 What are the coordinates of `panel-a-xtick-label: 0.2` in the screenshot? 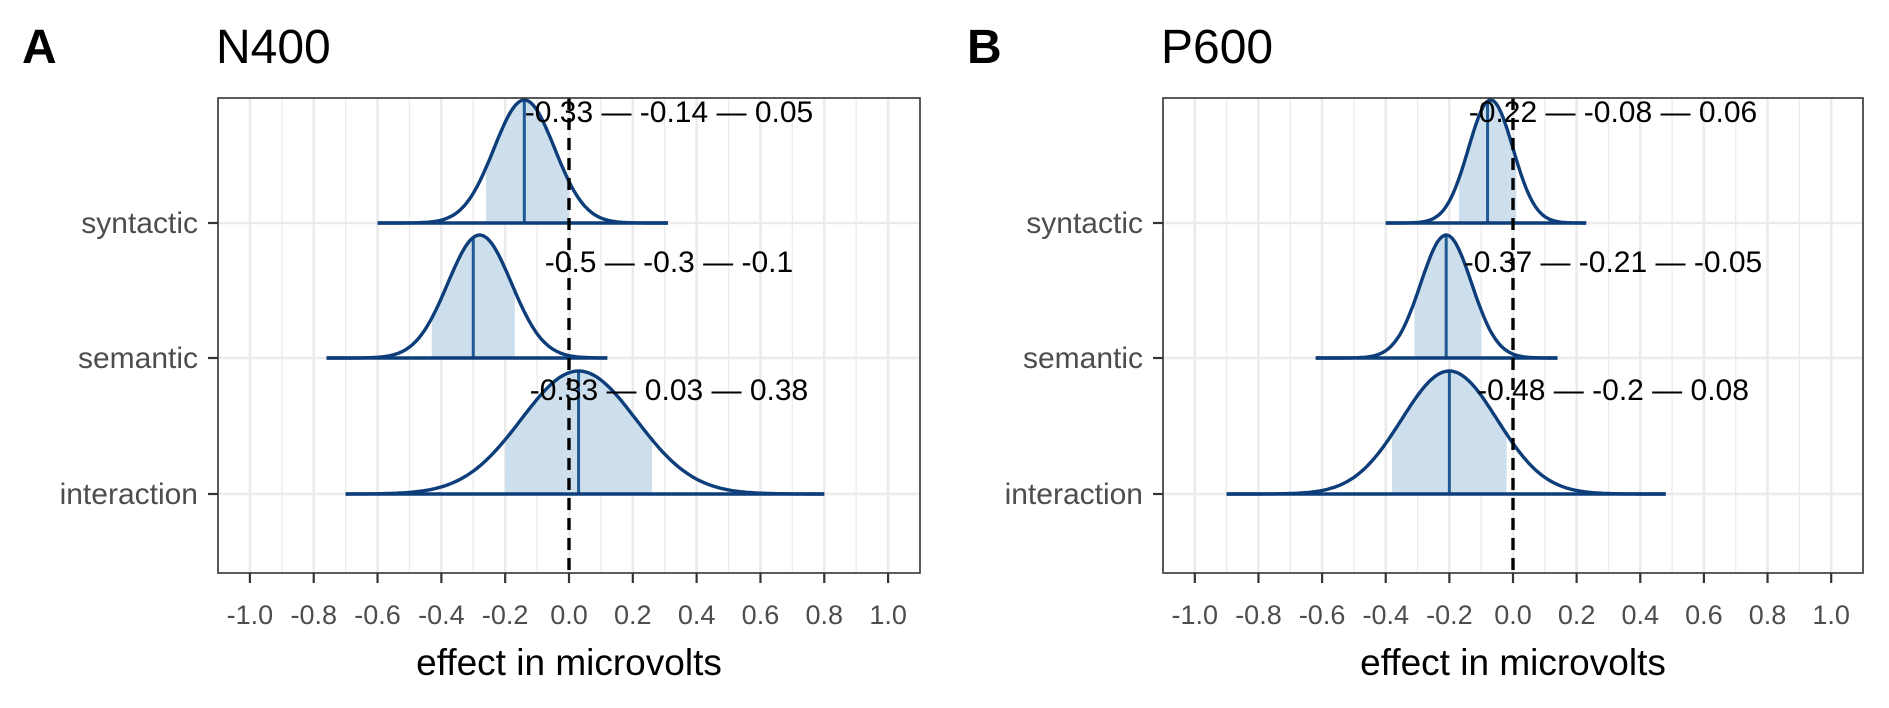 It's located at (633, 615).